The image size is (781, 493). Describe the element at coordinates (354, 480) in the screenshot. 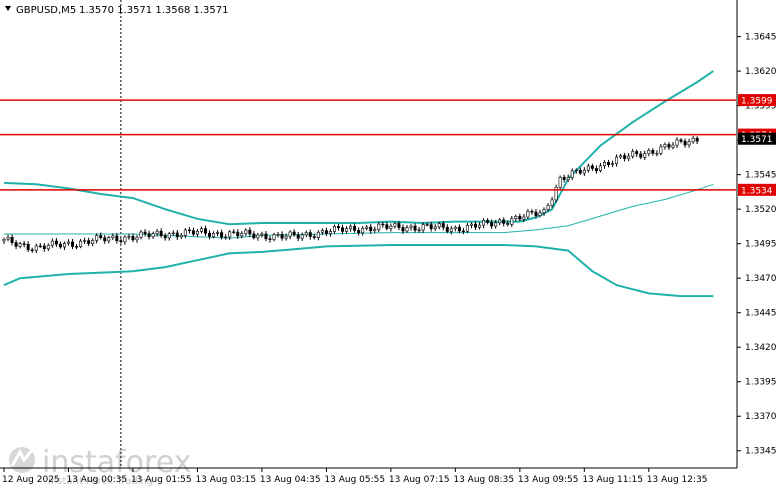

I see `time-tick-label: 13 Aug 05:55` at that location.